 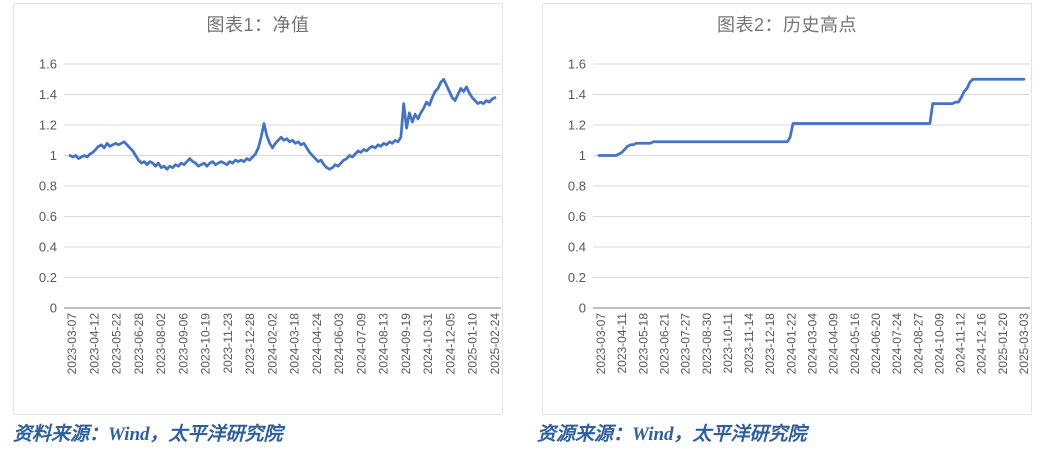 What do you see at coordinates (451, 344) in the screenshot?
I see `x-axis-tick-label: 2024-12-05` at bounding box center [451, 344].